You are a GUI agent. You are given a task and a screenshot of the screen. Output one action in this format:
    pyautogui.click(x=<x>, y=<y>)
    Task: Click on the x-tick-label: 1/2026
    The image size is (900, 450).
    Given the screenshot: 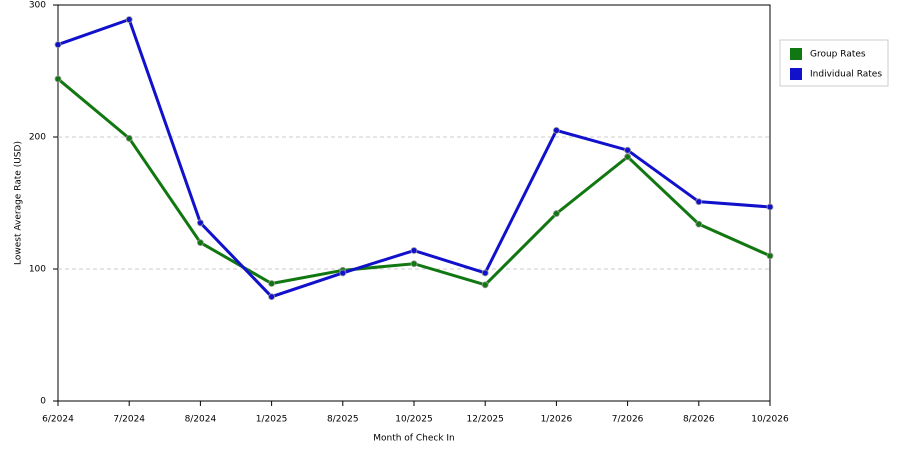 What is the action you would take?
    pyautogui.click(x=557, y=420)
    